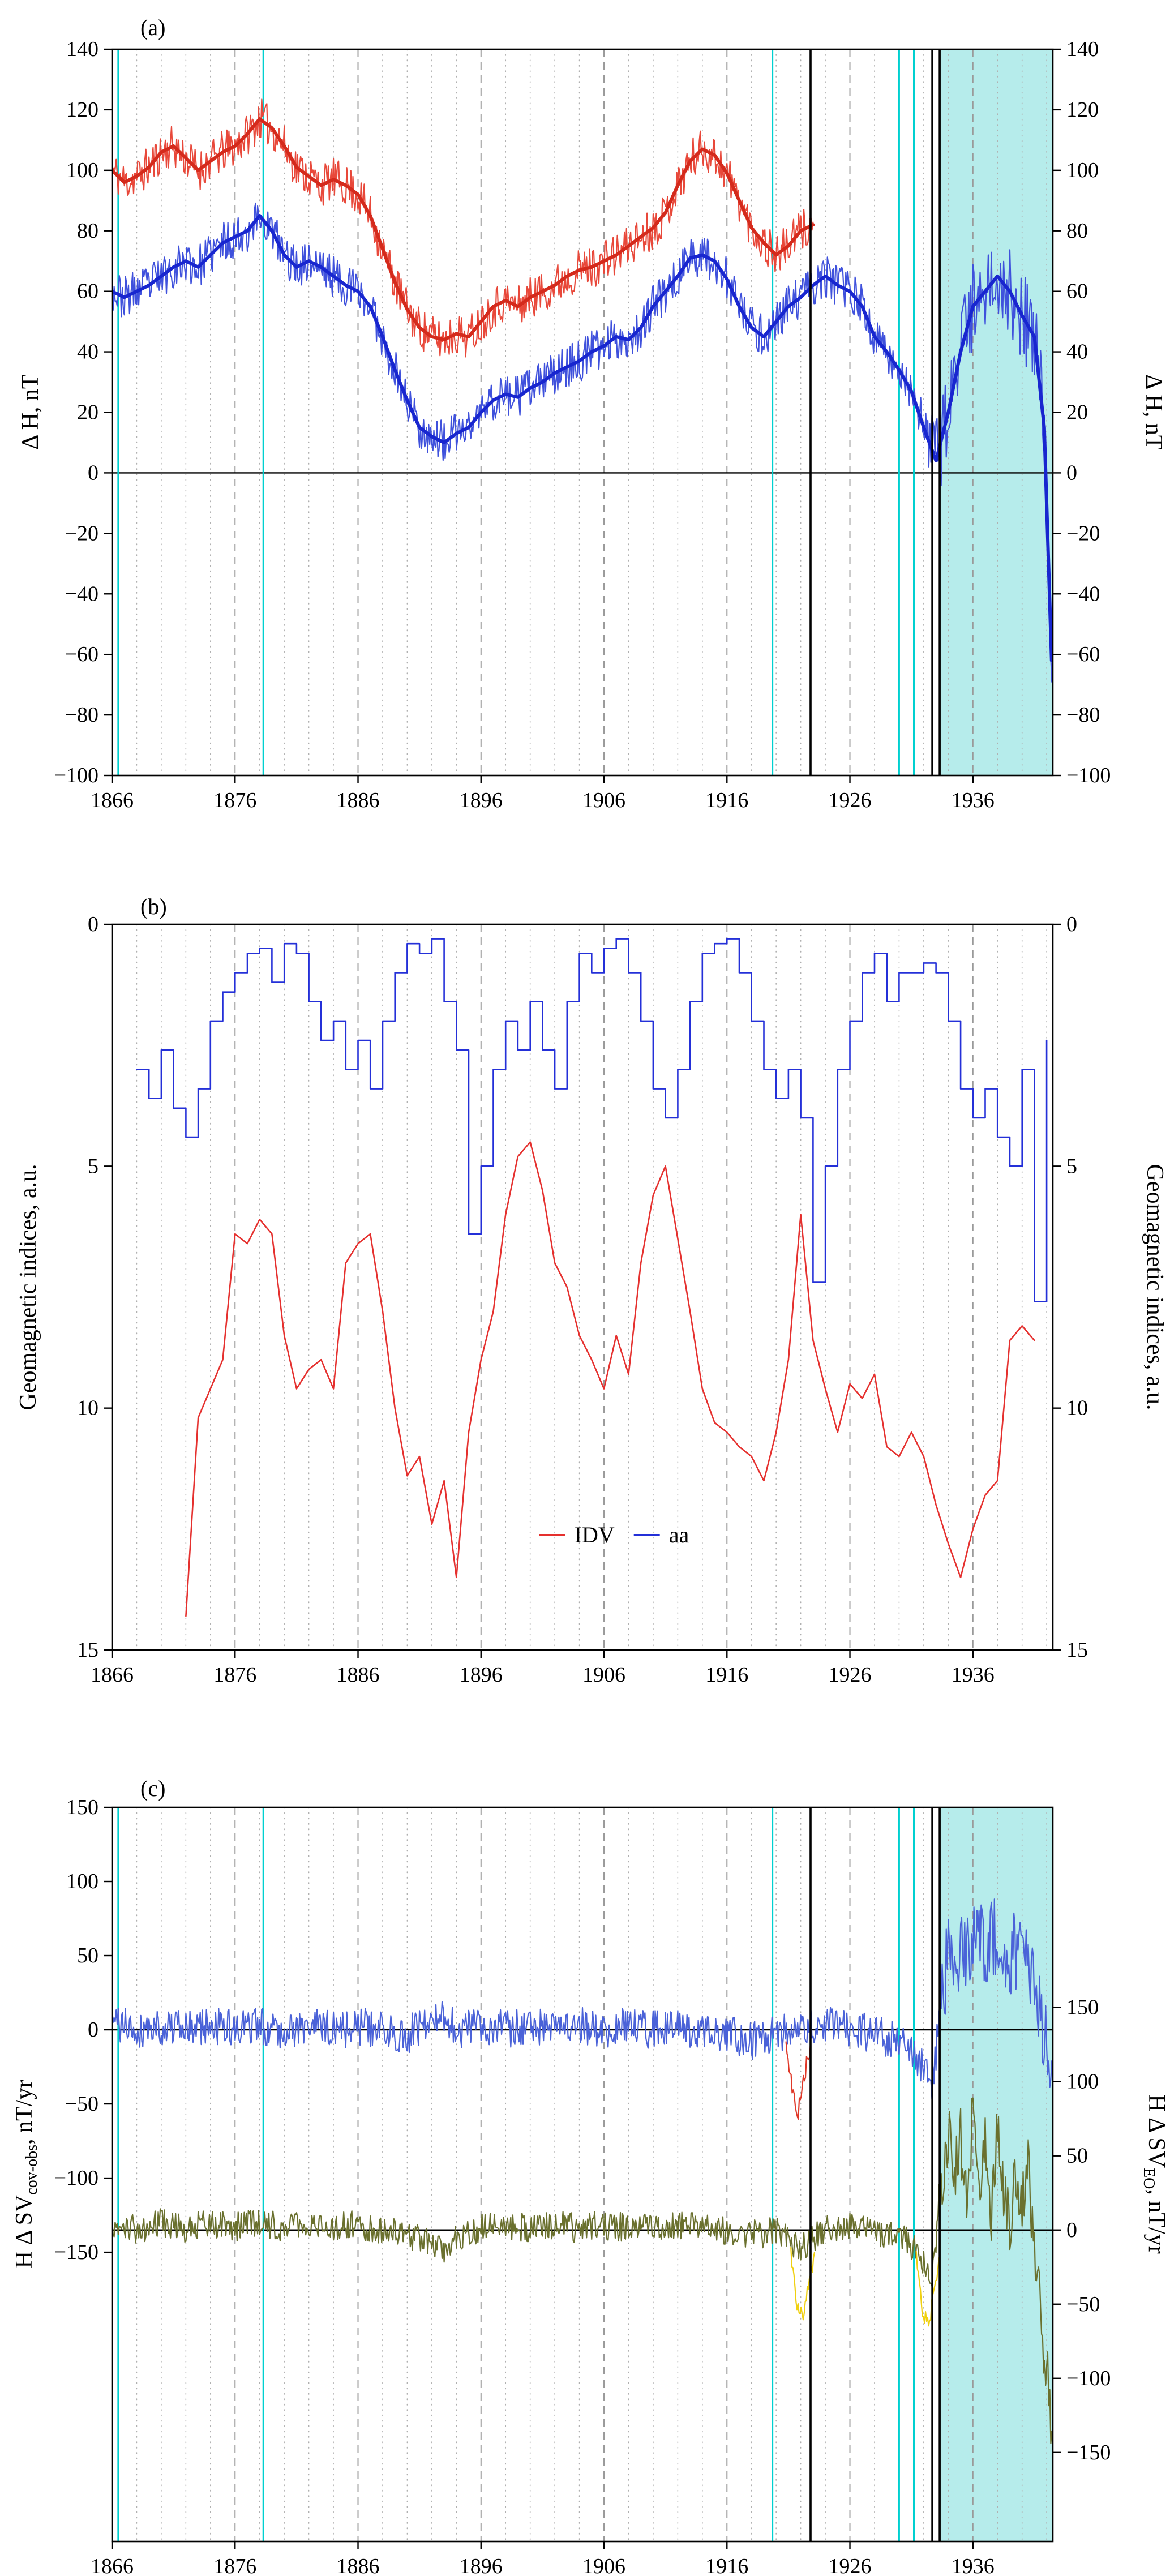 The width and height of the screenshot is (1170, 2576). What do you see at coordinates (1154, 412) in the screenshot?
I see `panel-a-ylabel-right: Δ H, nT` at bounding box center [1154, 412].